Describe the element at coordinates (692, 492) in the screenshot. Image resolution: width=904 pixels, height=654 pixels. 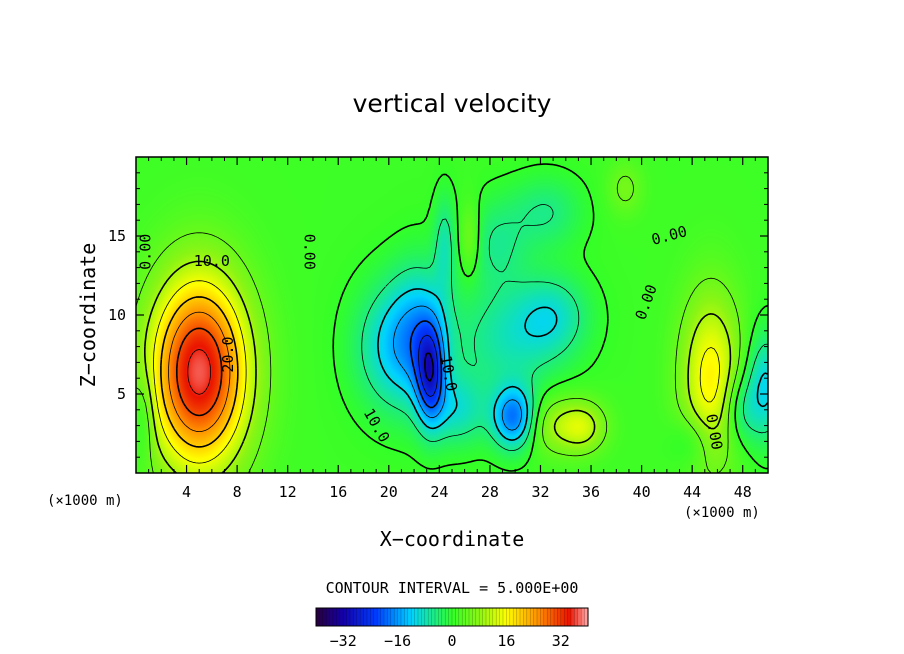
I see `x-tick-label: 44` at that location.